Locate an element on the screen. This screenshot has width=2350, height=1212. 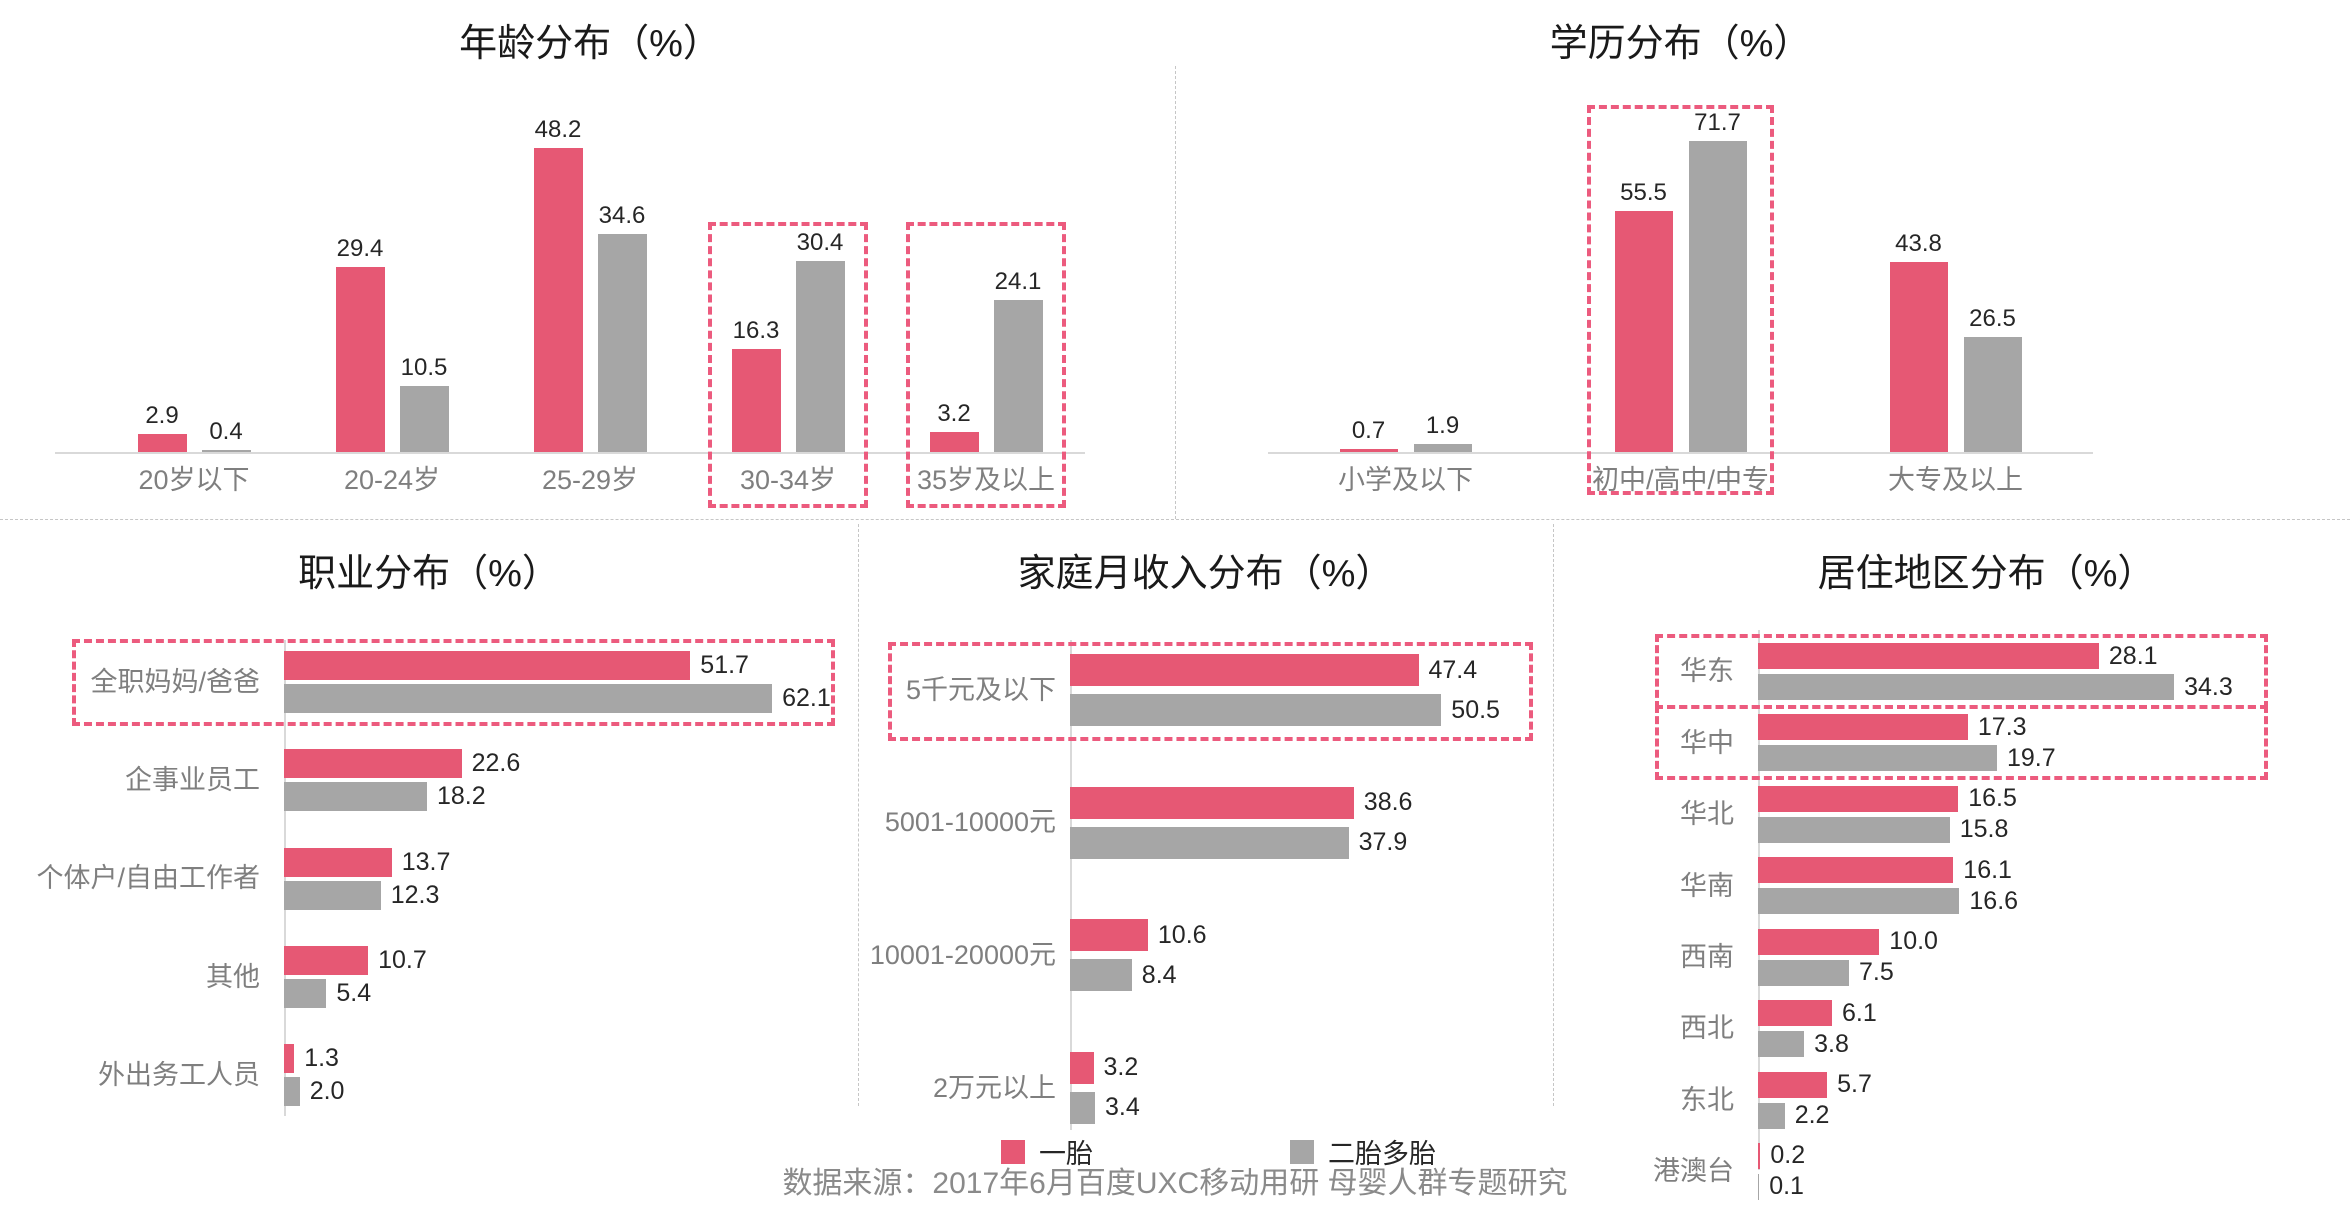
legend-swatch-first-child is located at coordinates (1013, 1151).